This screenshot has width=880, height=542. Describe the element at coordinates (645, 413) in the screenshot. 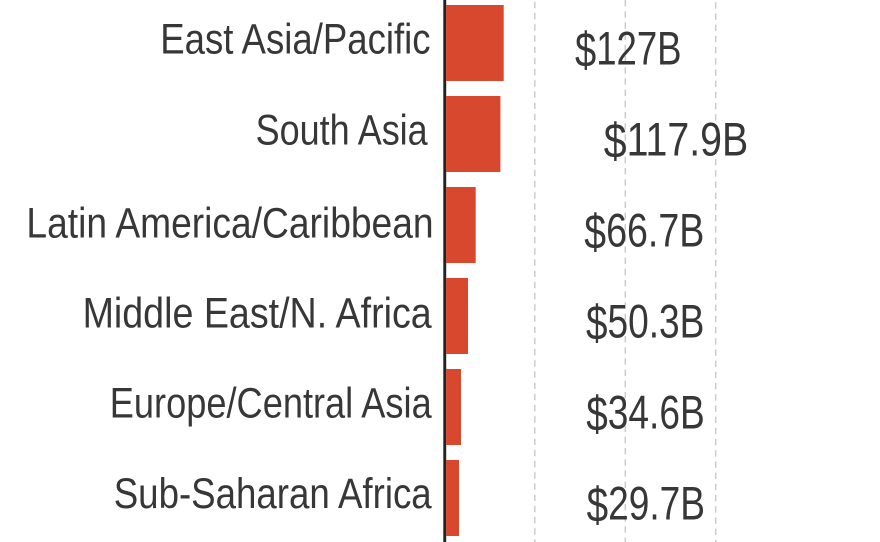

I see `svg-text: $34.6B` at that location.